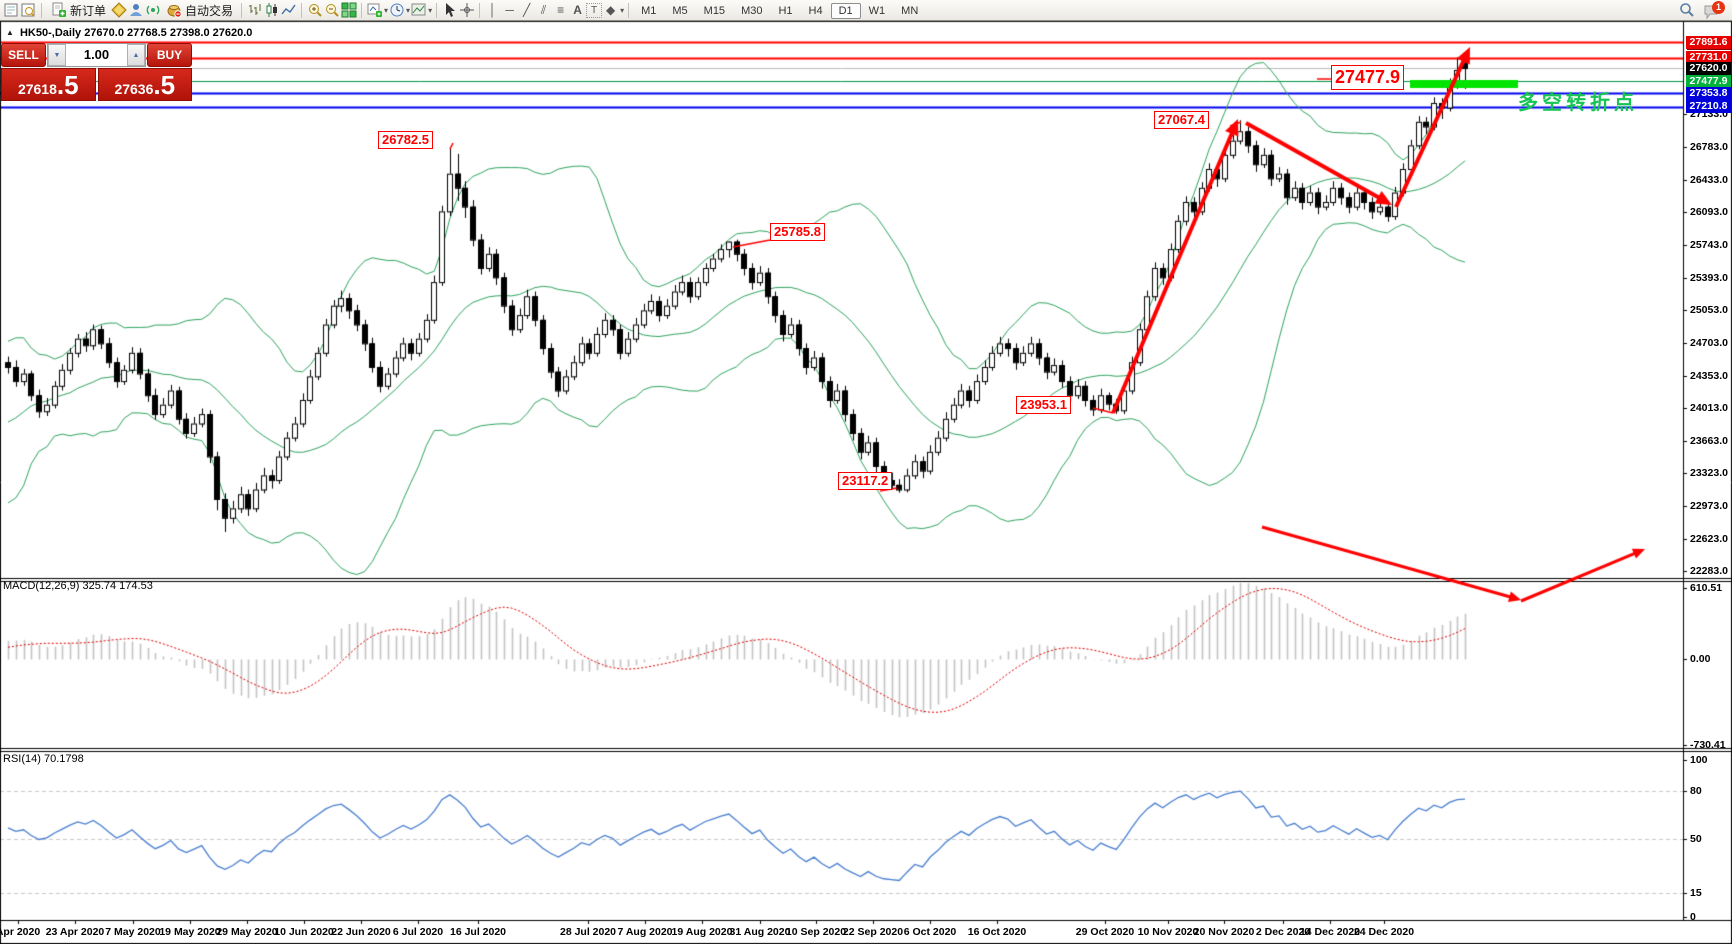 This screenshot has height=944, width=1732. I want to click on fibonacci-tool-icon: ≡, so click(561, 9).